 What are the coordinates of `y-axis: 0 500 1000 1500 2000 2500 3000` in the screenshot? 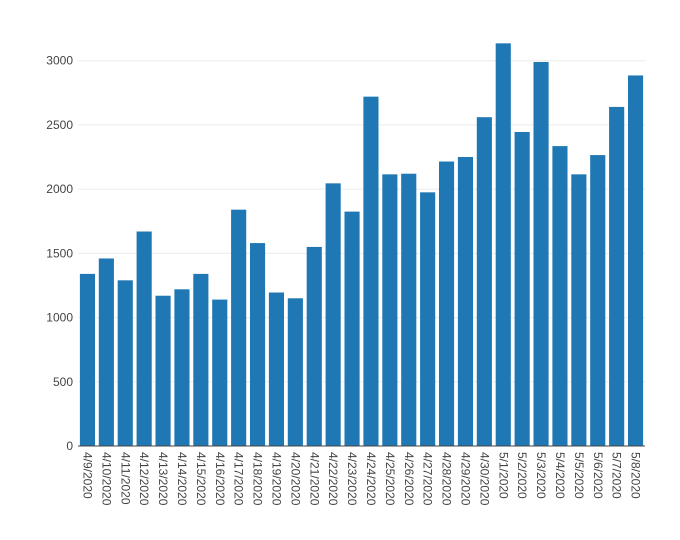 It's located at (59, 253).